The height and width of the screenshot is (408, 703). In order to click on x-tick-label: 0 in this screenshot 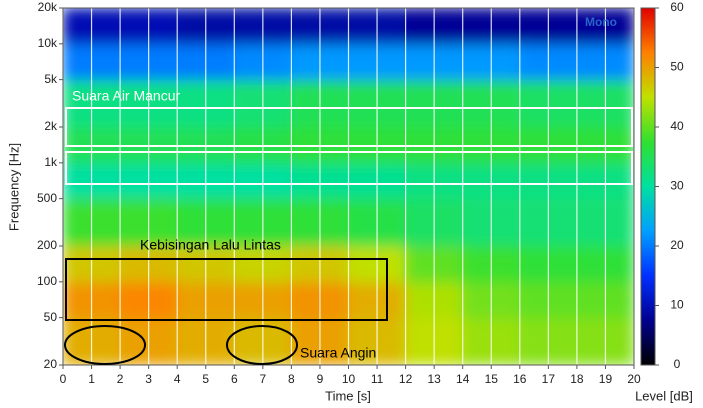, I will do `click(63, 379)`.